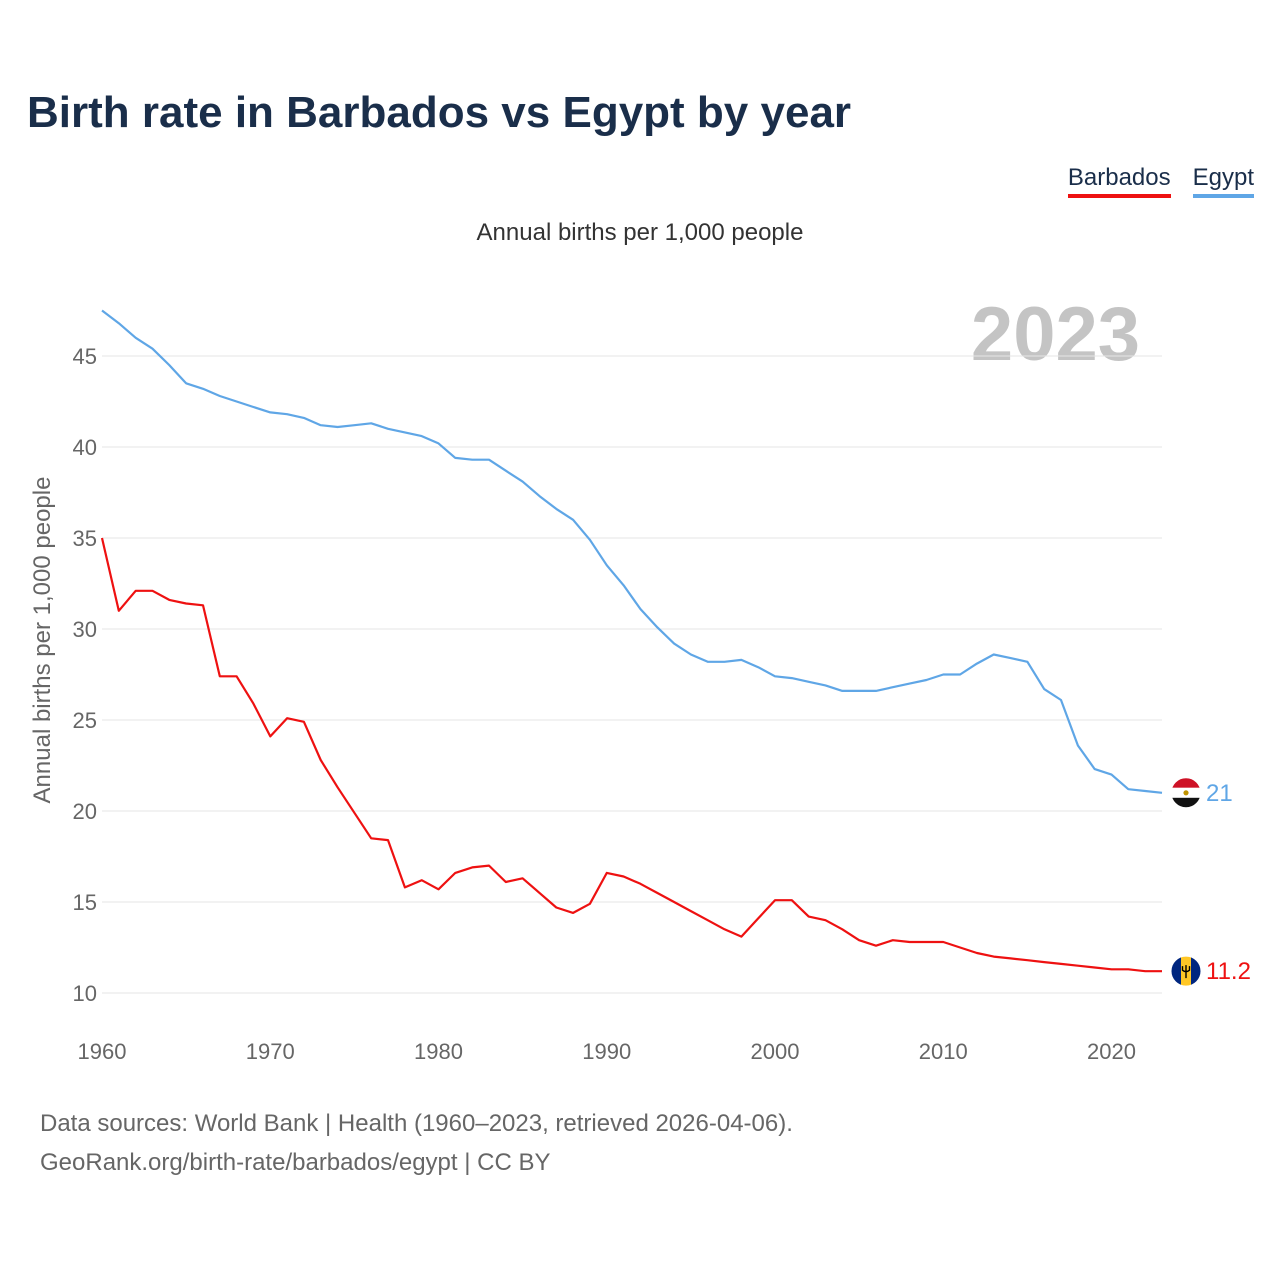 This screenshot has width=1280, height=1280. Describe the element at coordinates (1228, 971) in the screenshot. I see `end-label-barbados: 11.2` at that location.